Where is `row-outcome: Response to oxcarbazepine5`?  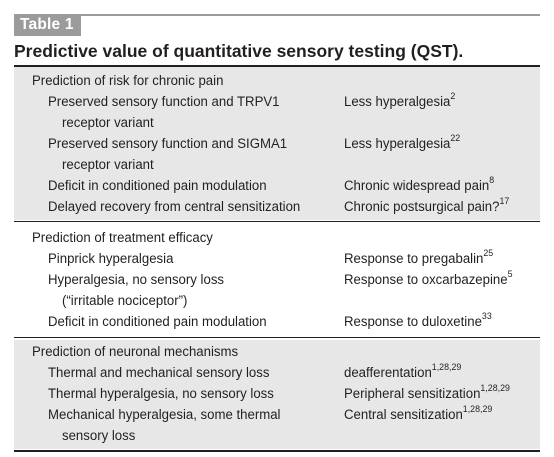
row-outcome: Response to oxcarbazepine5 is located at coordinates (428, 280).